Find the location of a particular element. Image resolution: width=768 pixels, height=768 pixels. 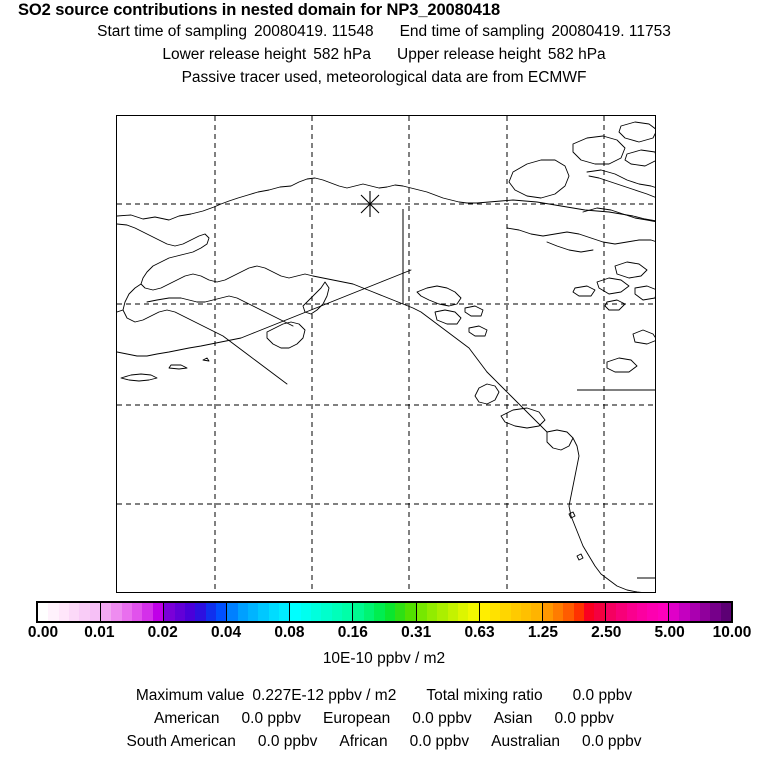

upper-release-height-value: 582 hPa is located at coordinates (576, 54).